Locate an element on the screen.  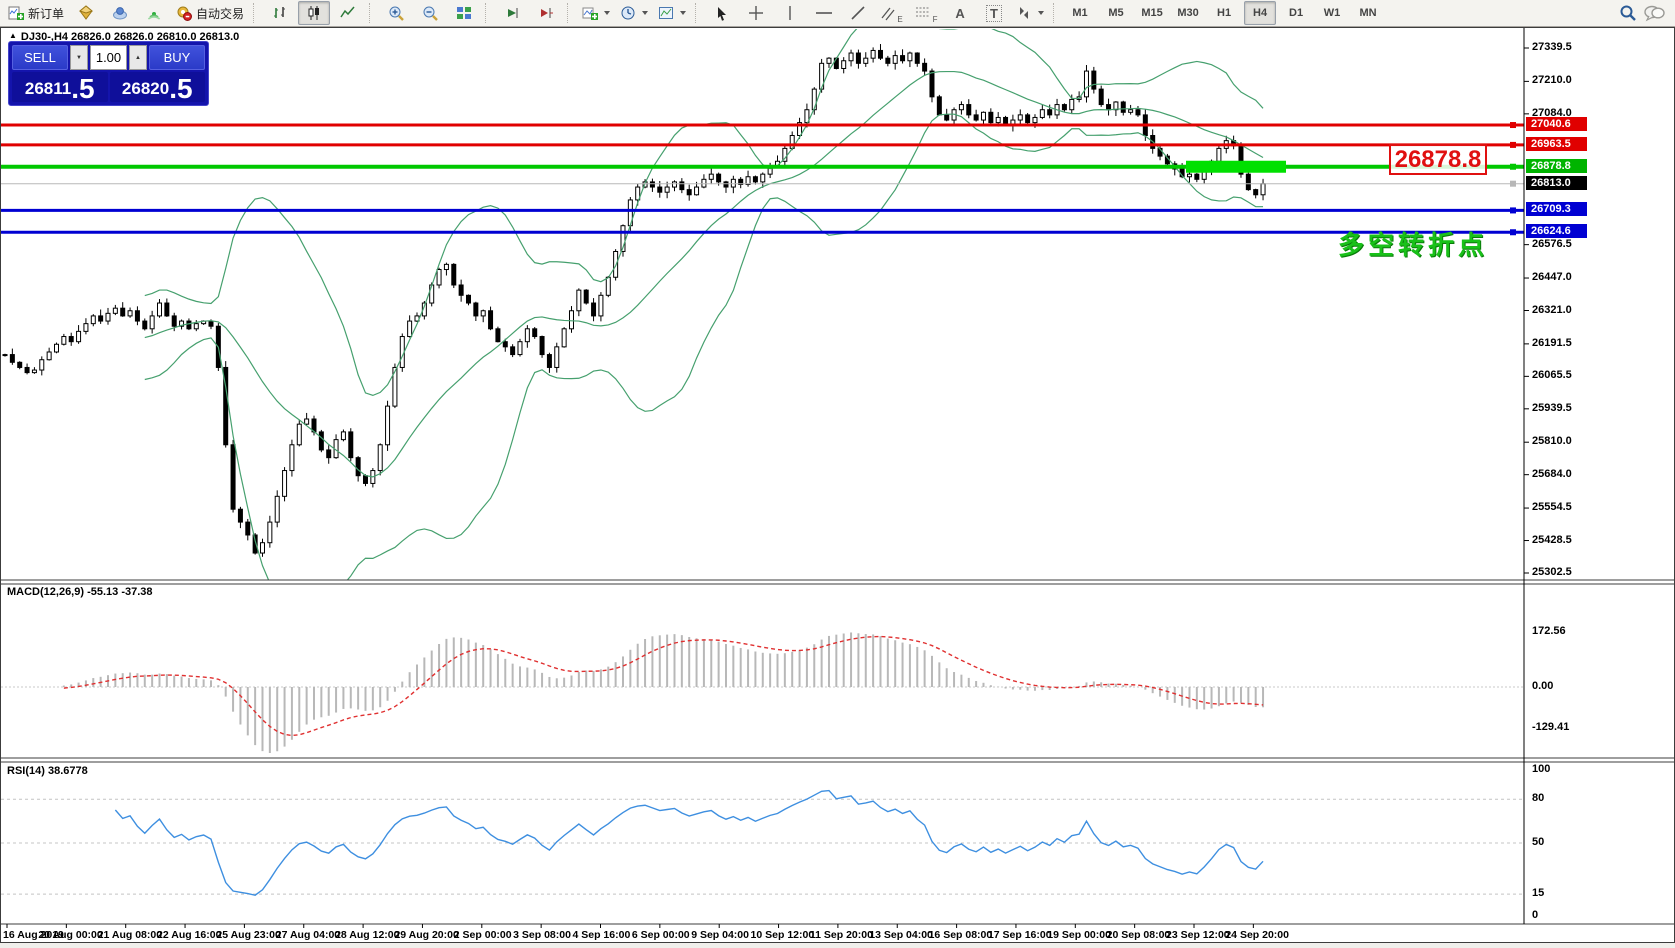
rsi-axis-tick: 0 is located at coordinates (1535, 915).